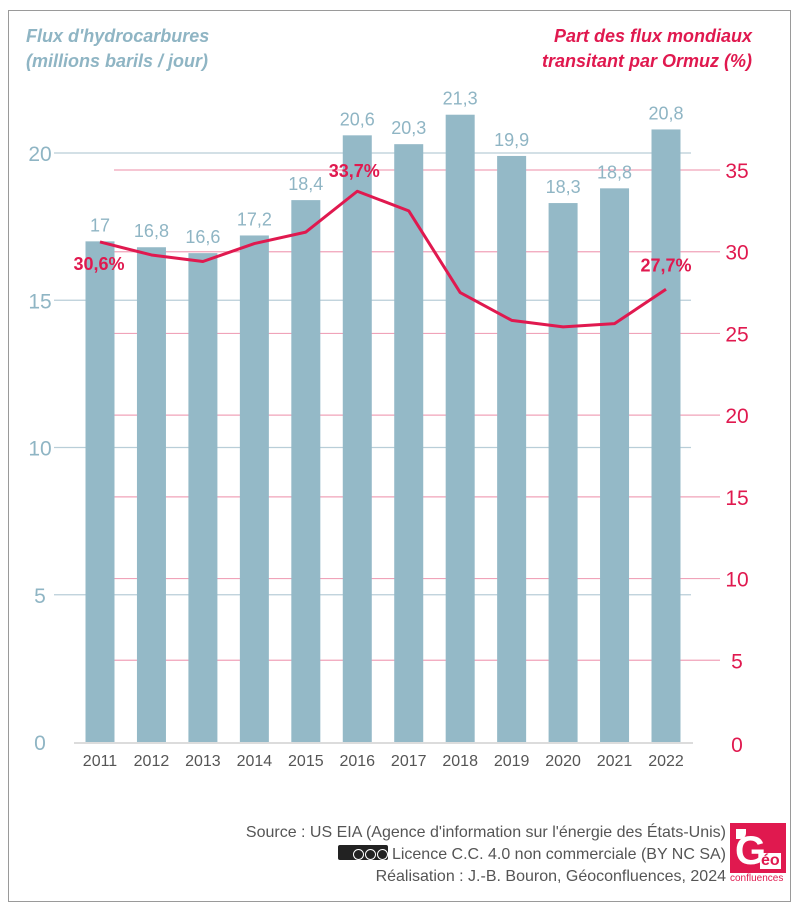 The image size is (800, 912). Describe the element at coordinates (255, 761) in the screenshot. I see `x-tick-label: 2014` at that location.